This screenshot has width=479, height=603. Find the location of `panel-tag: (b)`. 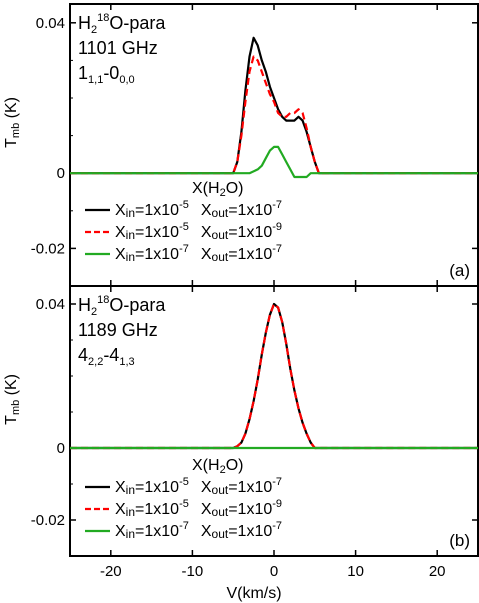

panel-tag: (b) is located at coordinates (459, 540).